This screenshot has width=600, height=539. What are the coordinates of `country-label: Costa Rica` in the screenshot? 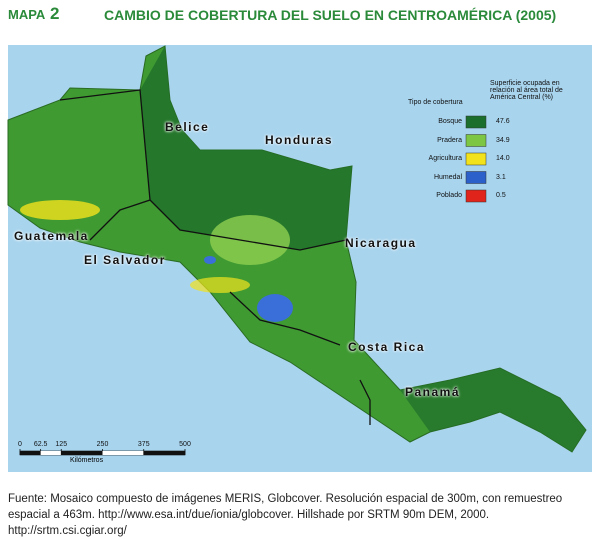 It's located at (387, 347).